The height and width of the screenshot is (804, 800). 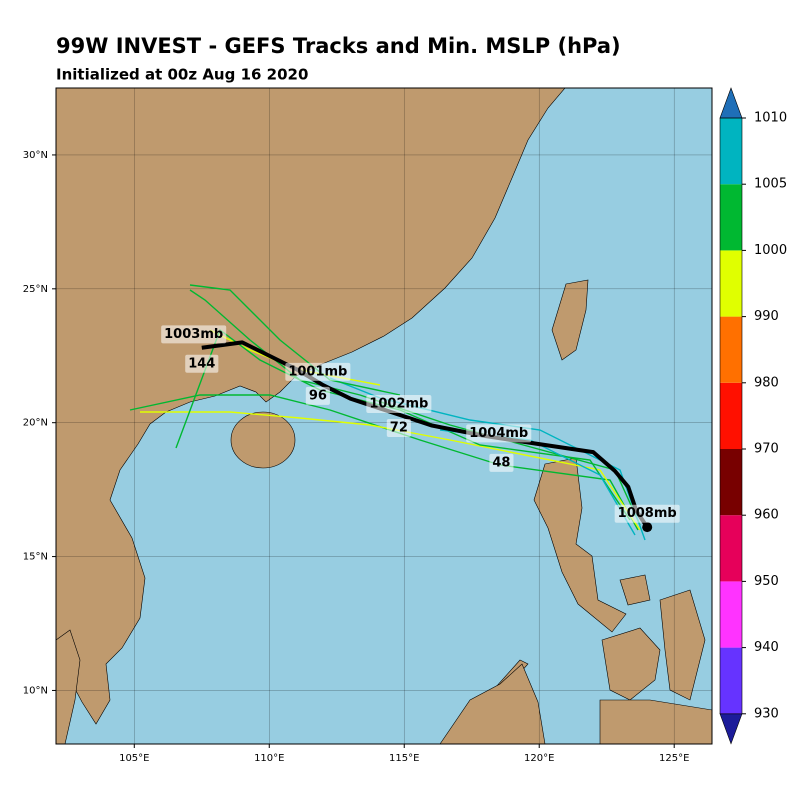 What do you see at coordinates (674, 758) in the screenshot?
I see `lon-tick-label: 125°E` at bounding box center [674, 758].